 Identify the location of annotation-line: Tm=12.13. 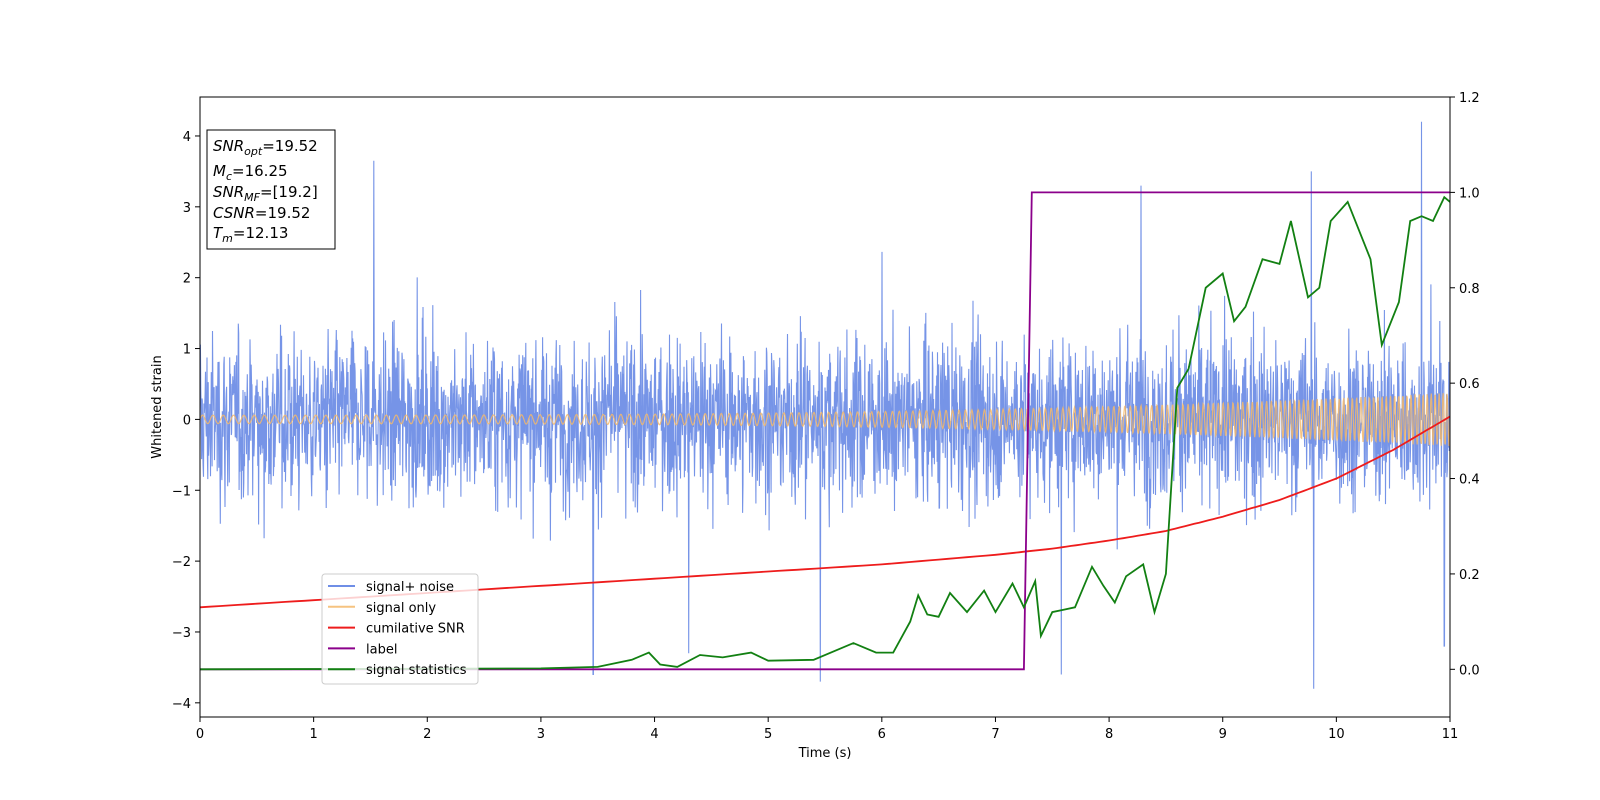
(250, 234).